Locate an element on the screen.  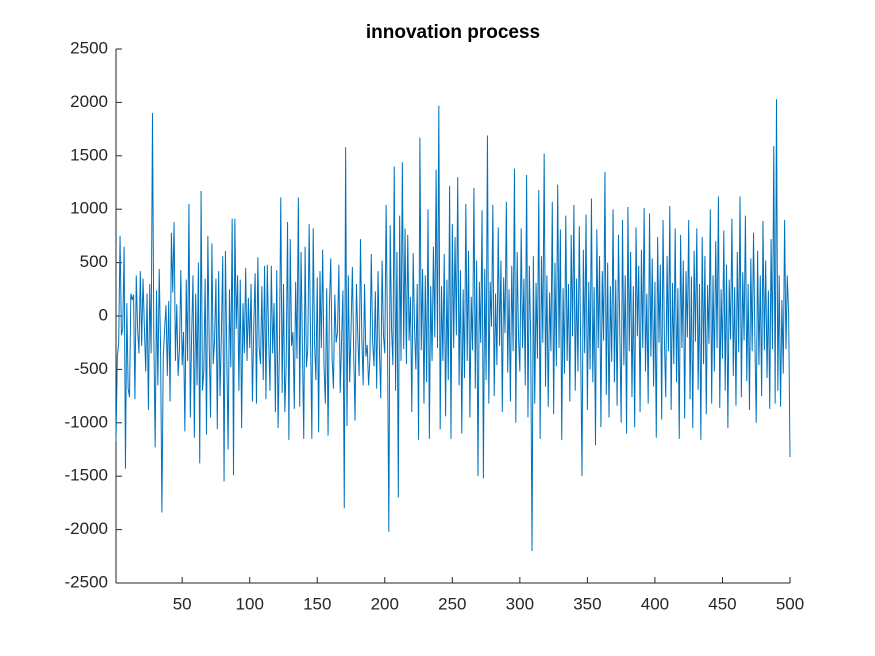
y-tick-label: 1500 is located at coordinates (89, 154).